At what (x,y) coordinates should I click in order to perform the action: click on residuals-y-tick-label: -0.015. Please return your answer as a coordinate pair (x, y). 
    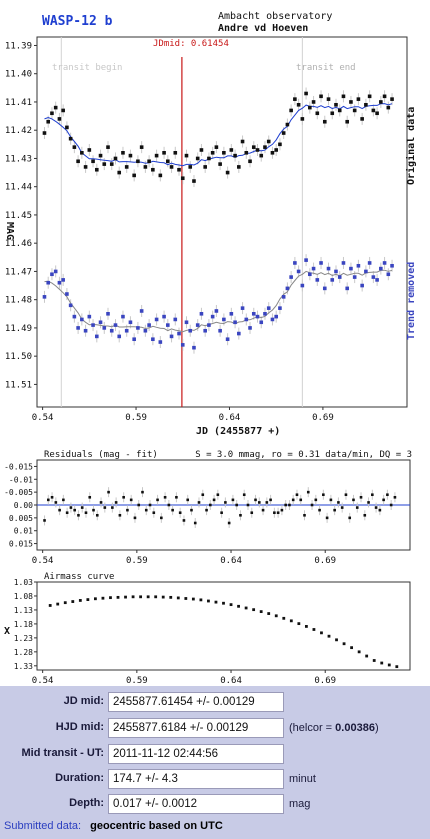
    Looking at the image, I should click on (18, 466).